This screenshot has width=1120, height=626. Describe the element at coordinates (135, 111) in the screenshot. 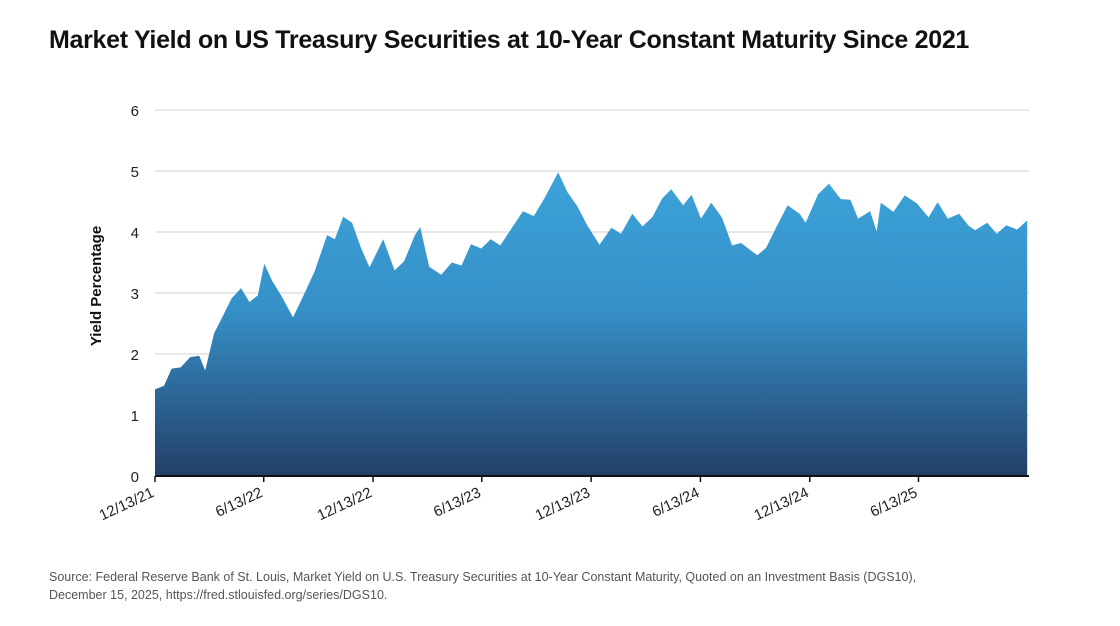

I see `y-tick-label: 6` at that location.